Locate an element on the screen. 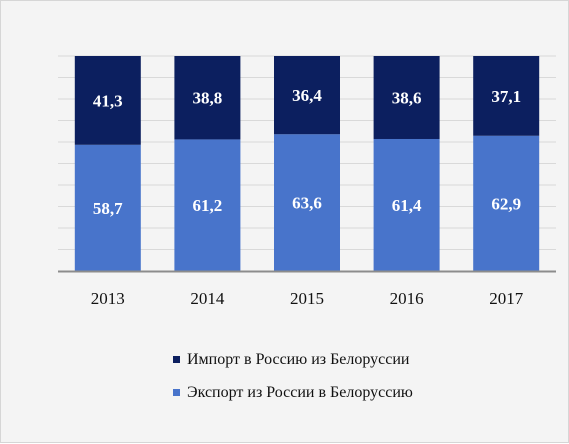 Image resolution: width=569 pixels, height=444 pixels. data-label-export-2013: 58,7 is located at coordinates (108, 208).